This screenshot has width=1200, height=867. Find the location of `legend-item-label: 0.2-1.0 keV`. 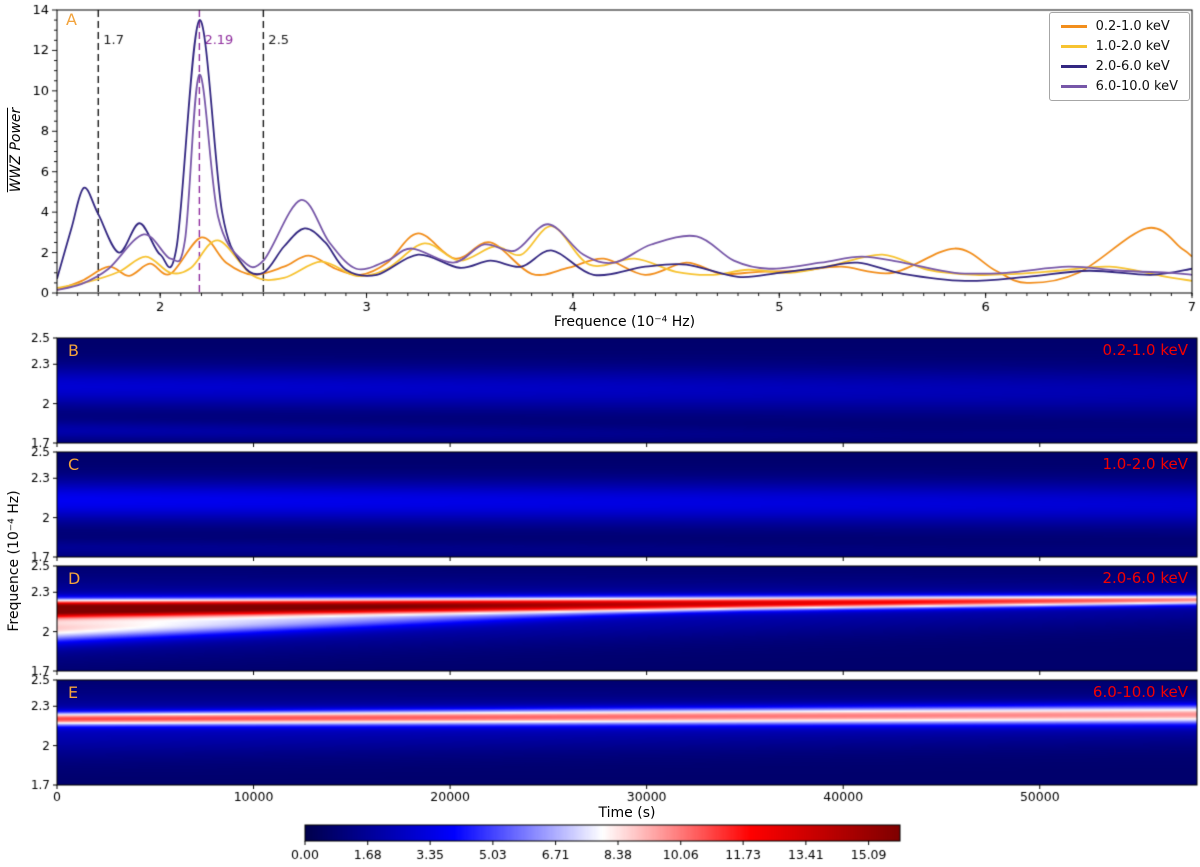

legend-item-label: 0.2-1.0 keV is located at coordinates (1132, 26).